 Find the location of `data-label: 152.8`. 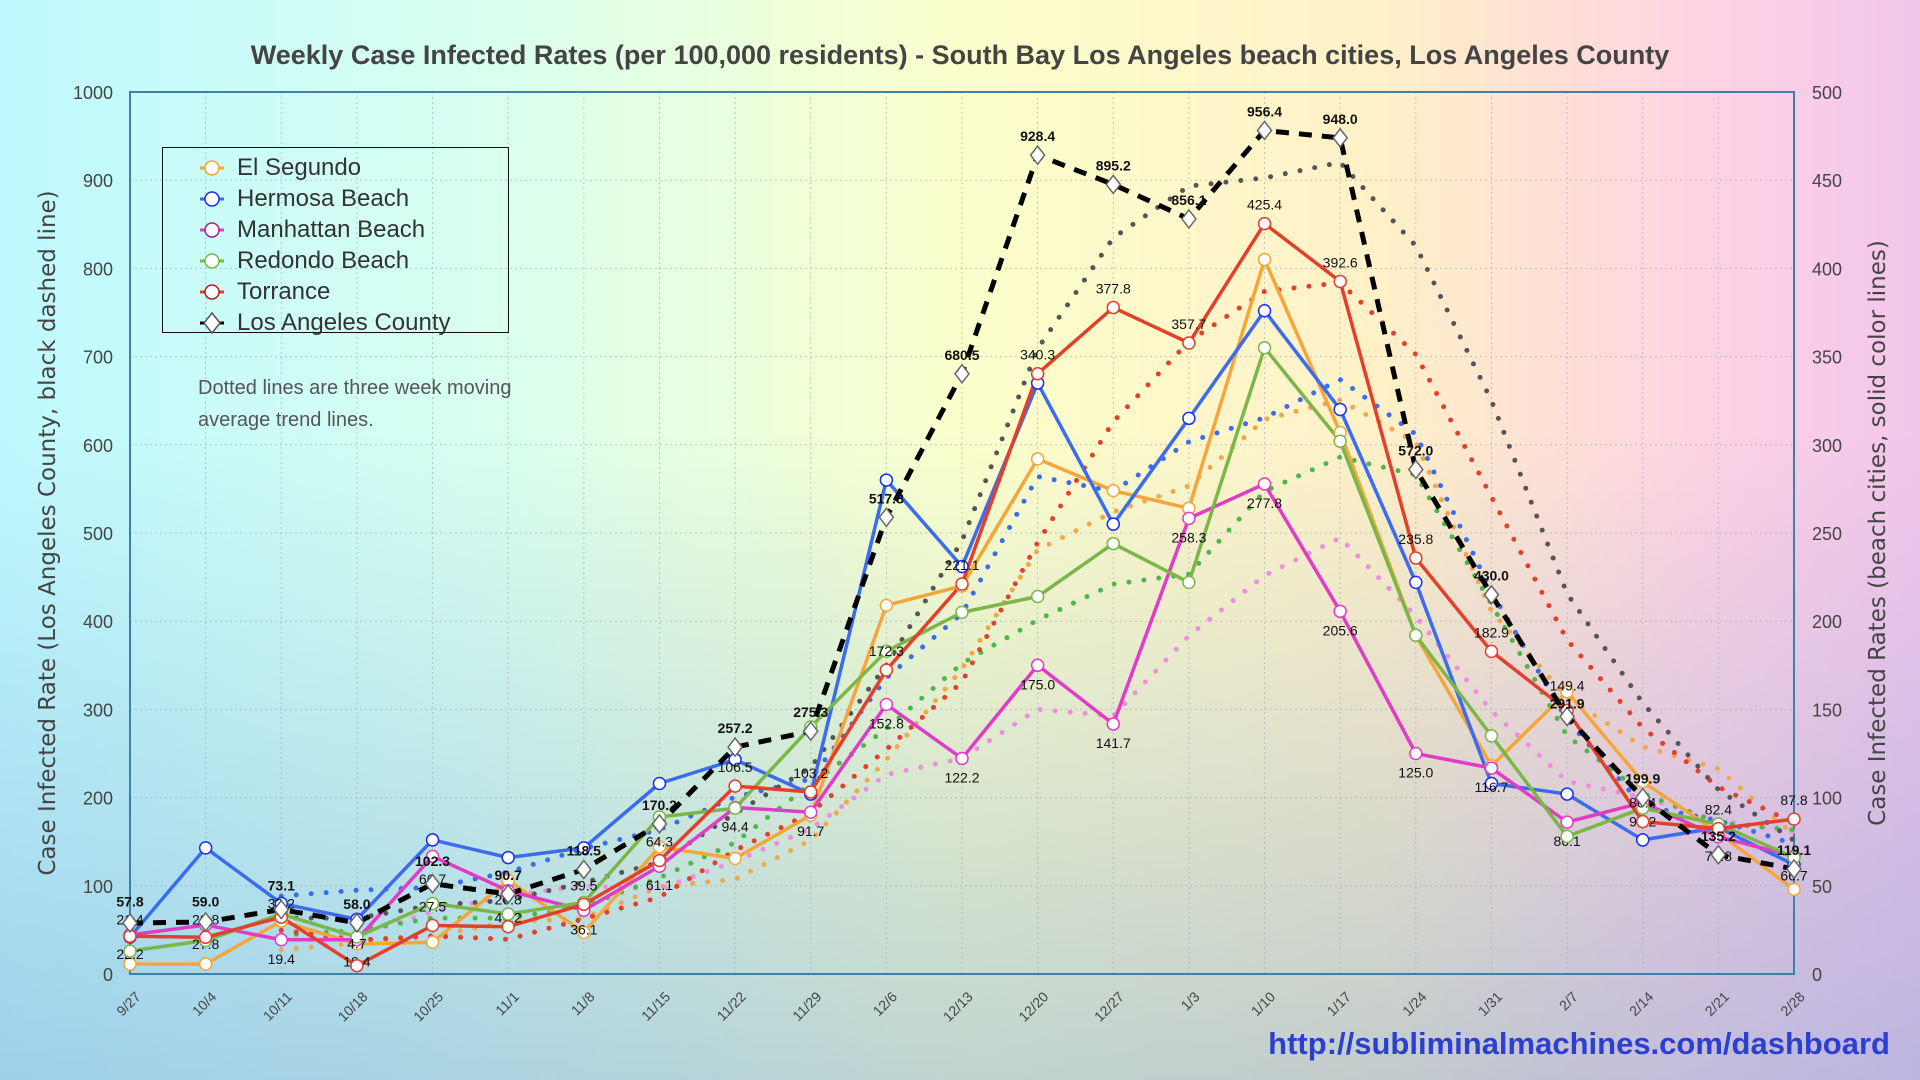

data-label: 152.8 is located at coordinates (886, 723).